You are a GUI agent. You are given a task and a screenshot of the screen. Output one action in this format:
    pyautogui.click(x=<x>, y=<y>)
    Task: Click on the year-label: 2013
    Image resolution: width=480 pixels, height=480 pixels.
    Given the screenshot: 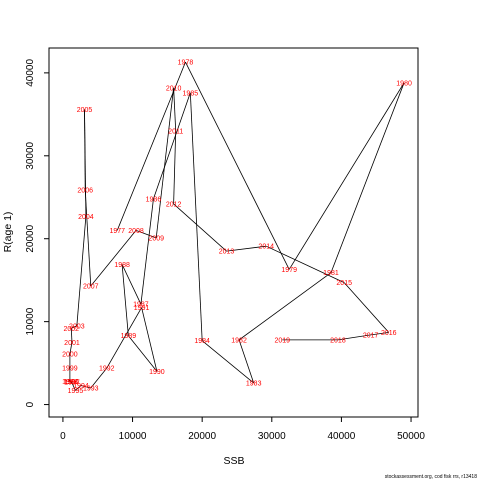 What is the action you would take?
    pyautogui.click(x=227, y=252)
    